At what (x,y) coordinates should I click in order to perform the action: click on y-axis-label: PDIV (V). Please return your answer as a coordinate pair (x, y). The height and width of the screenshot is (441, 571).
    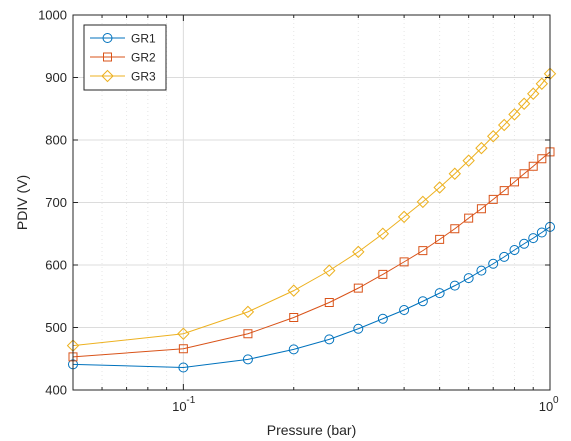
    Looking at the image, I should click on (22, 202).